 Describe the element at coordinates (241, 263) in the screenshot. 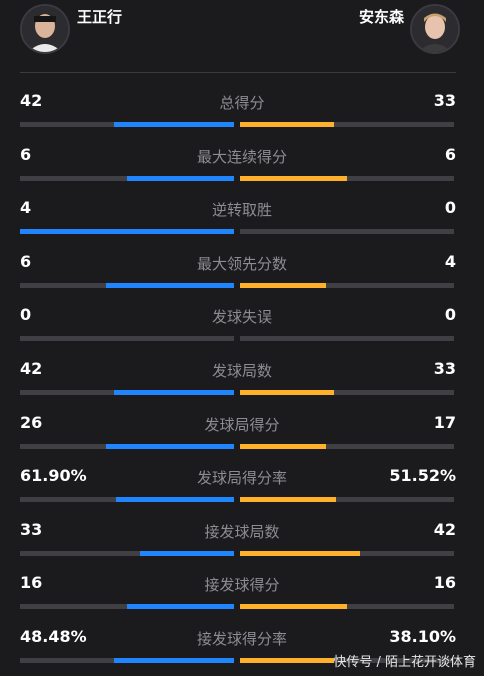

I see `stat-label: 最大领先分数` at that location.